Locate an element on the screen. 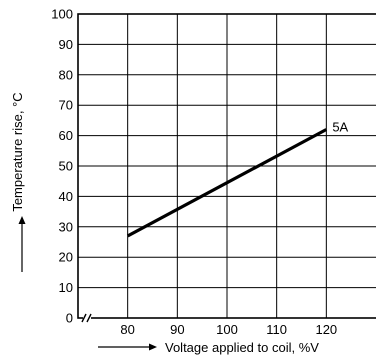  y-axis-title: Temperature rise, °C is located at coordinates (18, 182).